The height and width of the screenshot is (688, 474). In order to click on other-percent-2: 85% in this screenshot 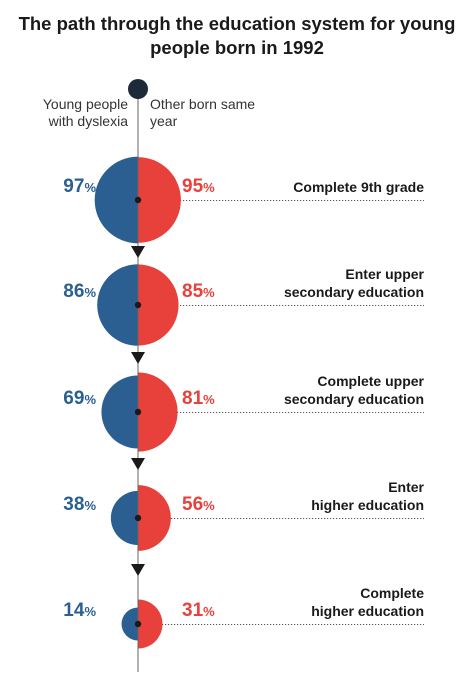, I will do `click(198, 292)`.